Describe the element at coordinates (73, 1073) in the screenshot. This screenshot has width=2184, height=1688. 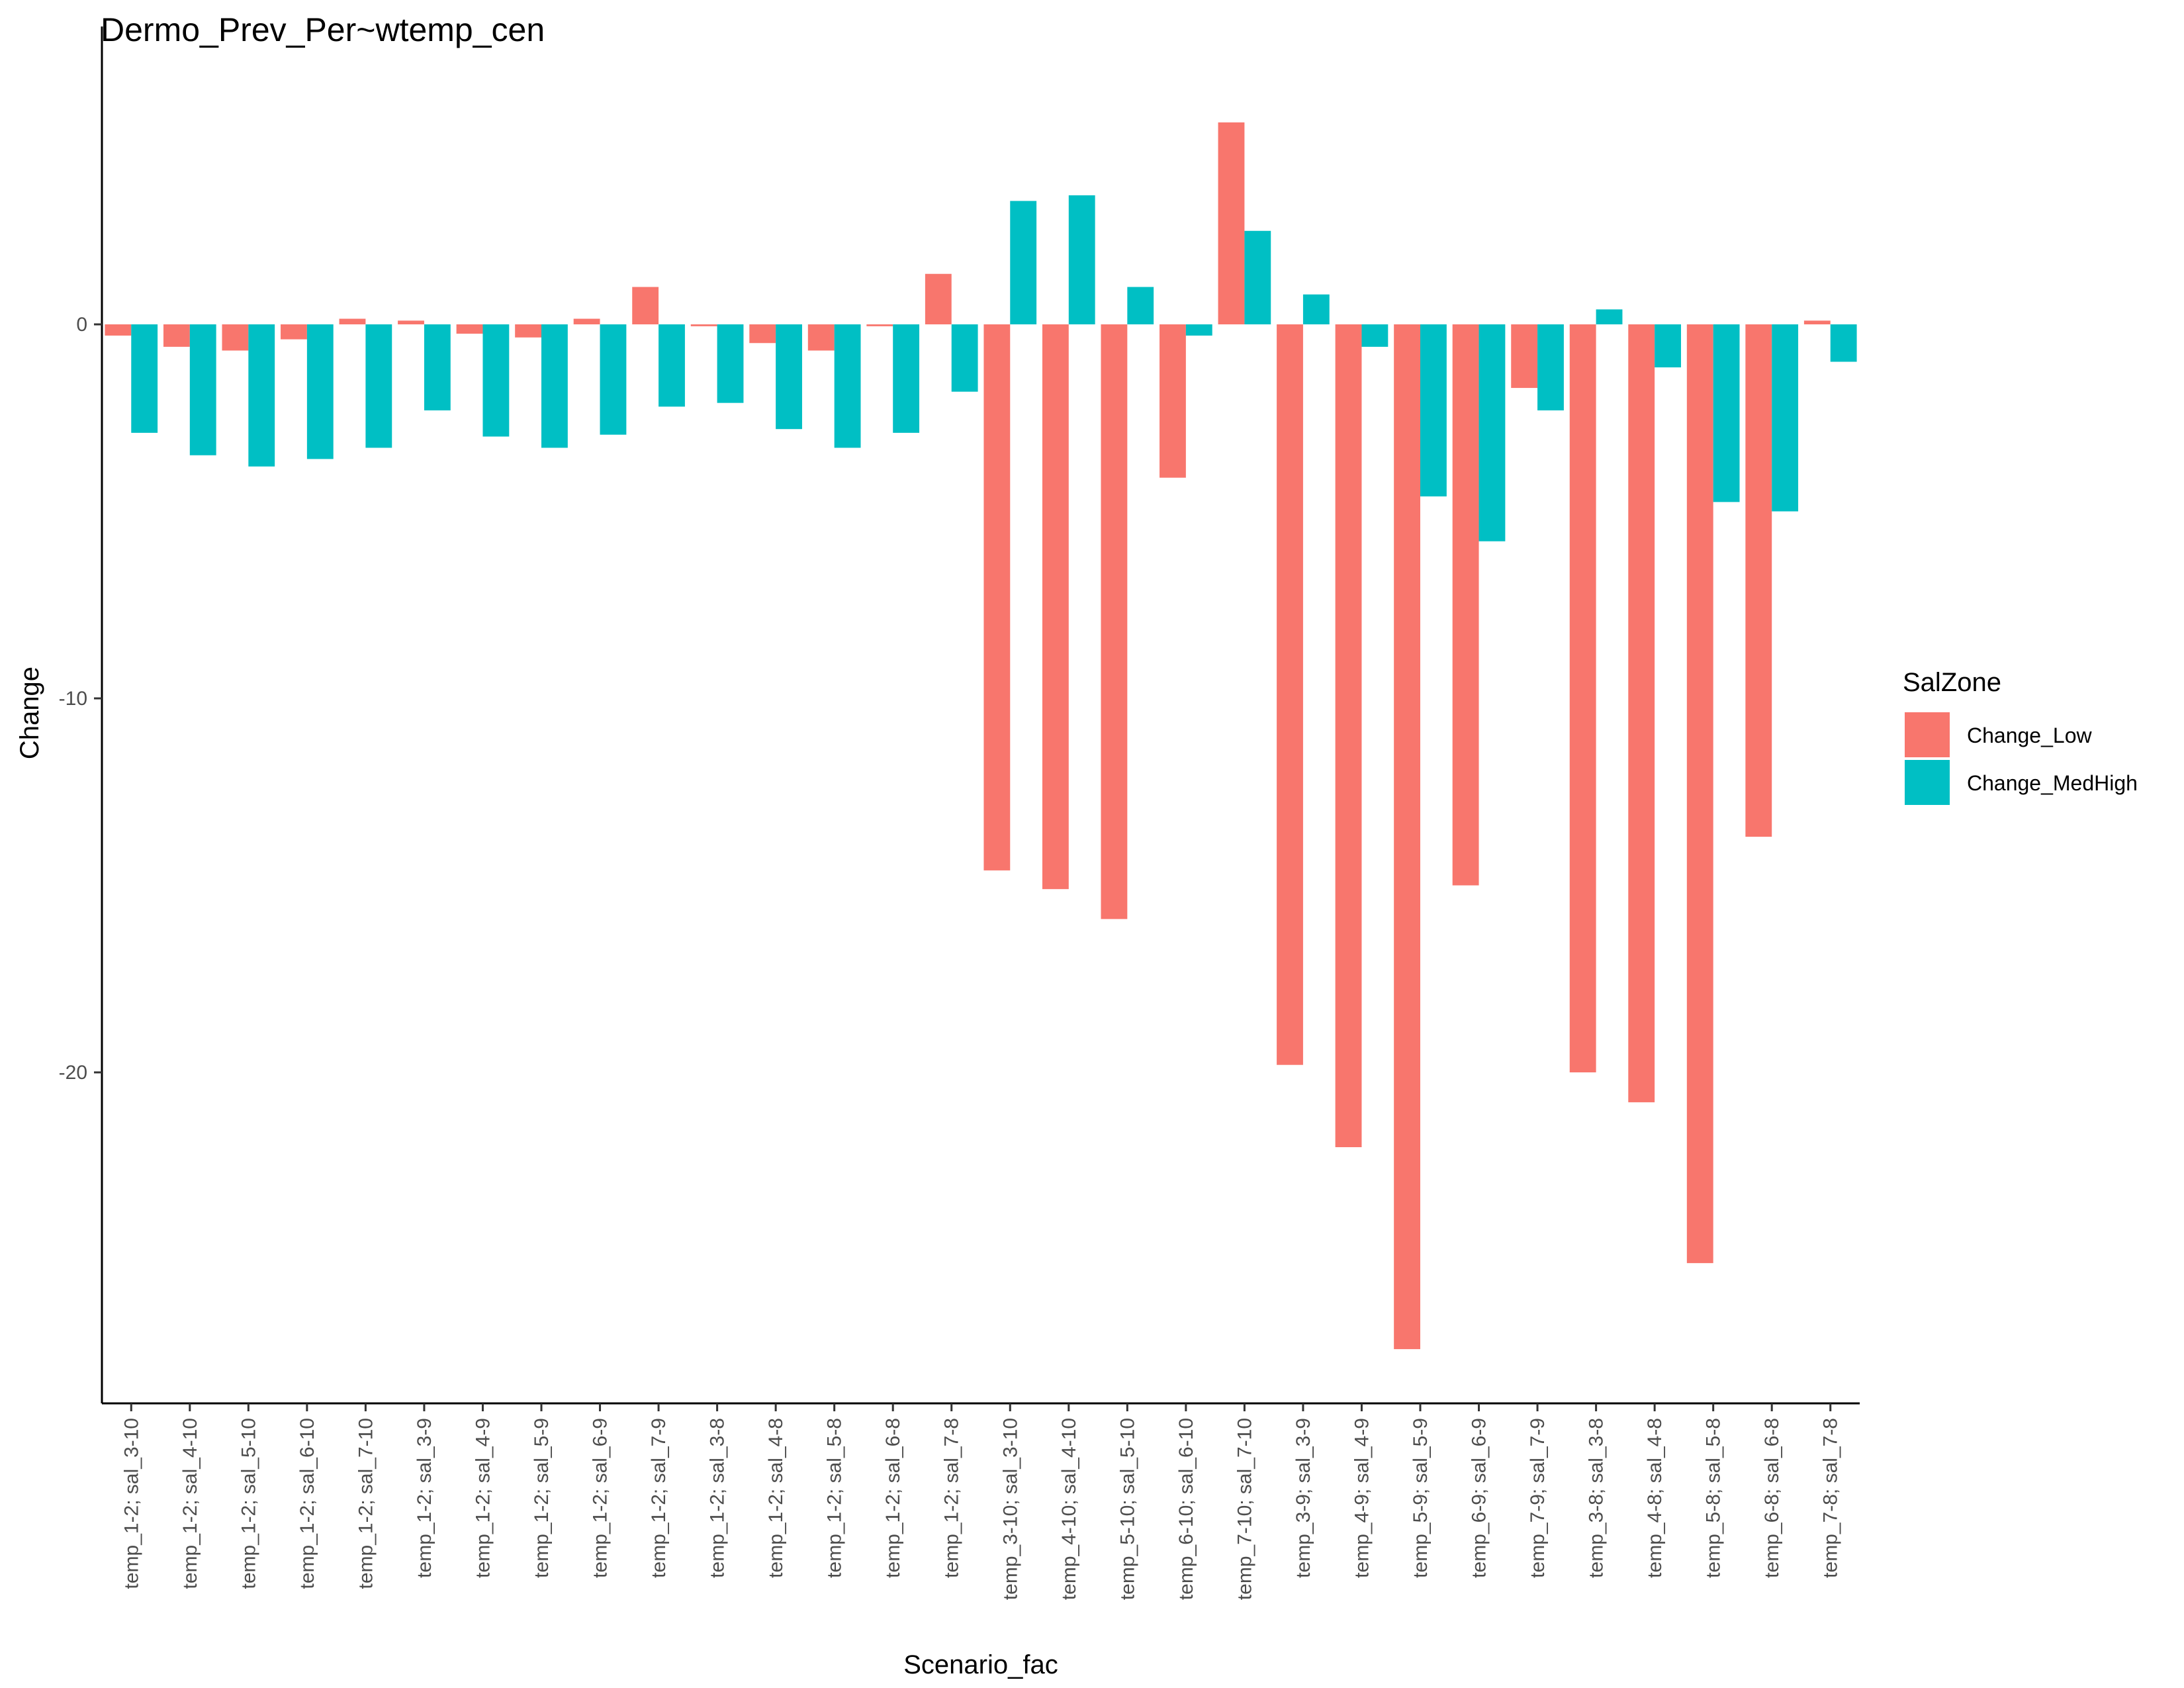
I see `y-tick-label: -20` at that location.